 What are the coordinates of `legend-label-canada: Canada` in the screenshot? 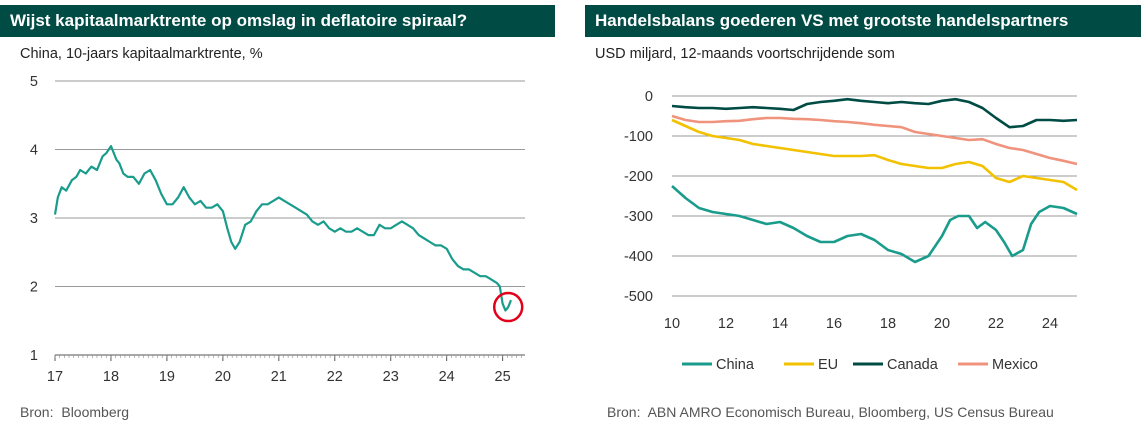 It's located at (913, 365).